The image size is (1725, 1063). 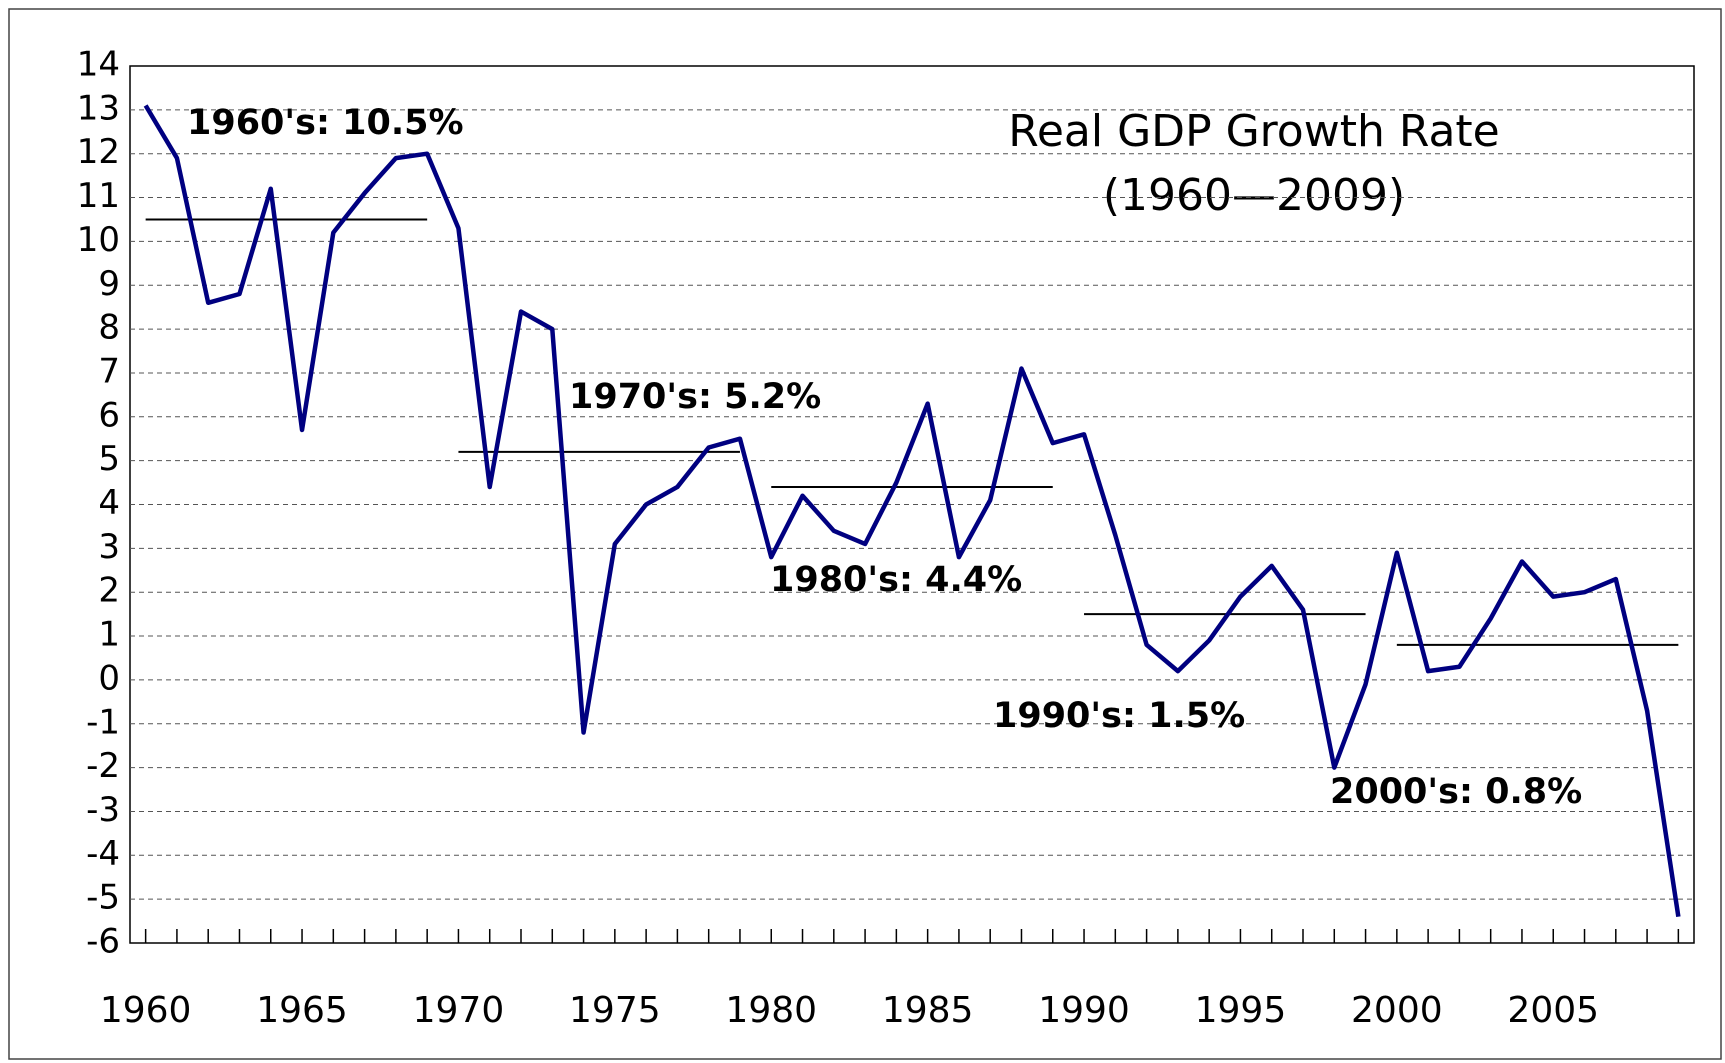 I want to click on y-tick-label: 1, so click(x=109, y=635).